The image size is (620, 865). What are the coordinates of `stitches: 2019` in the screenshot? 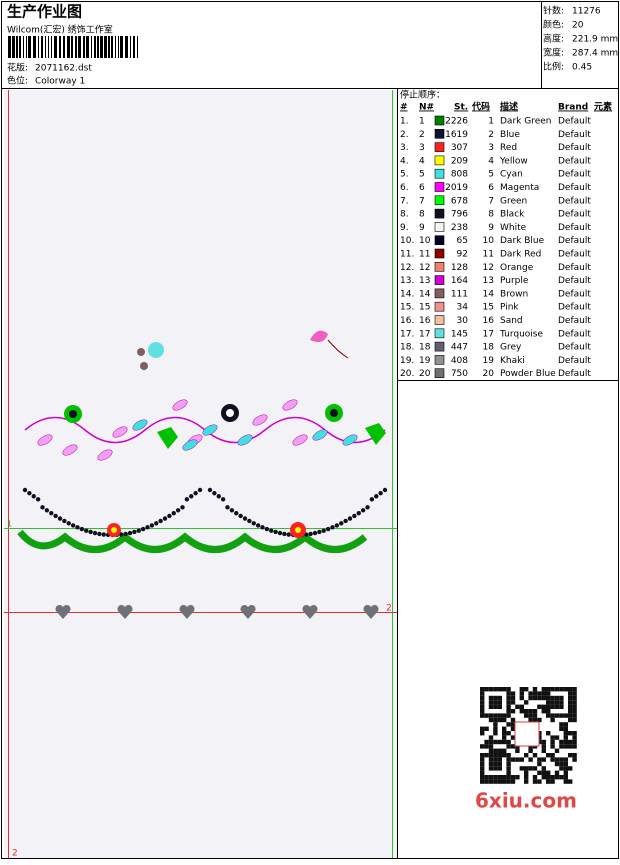 It's located at (456, 188).